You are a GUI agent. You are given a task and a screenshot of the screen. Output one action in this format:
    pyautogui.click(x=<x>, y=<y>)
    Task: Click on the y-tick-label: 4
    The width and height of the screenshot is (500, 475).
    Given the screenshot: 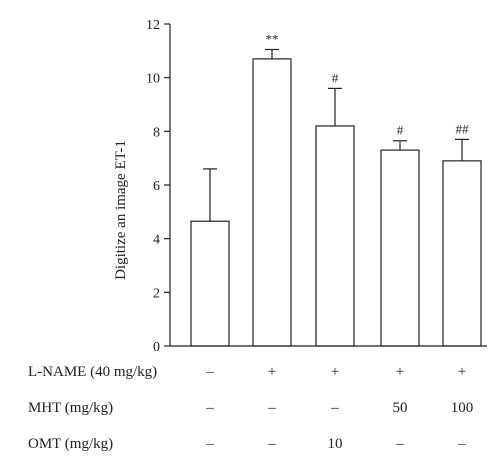 What is the action you would take?
    pyautogui.click(x=156, y=240)
    